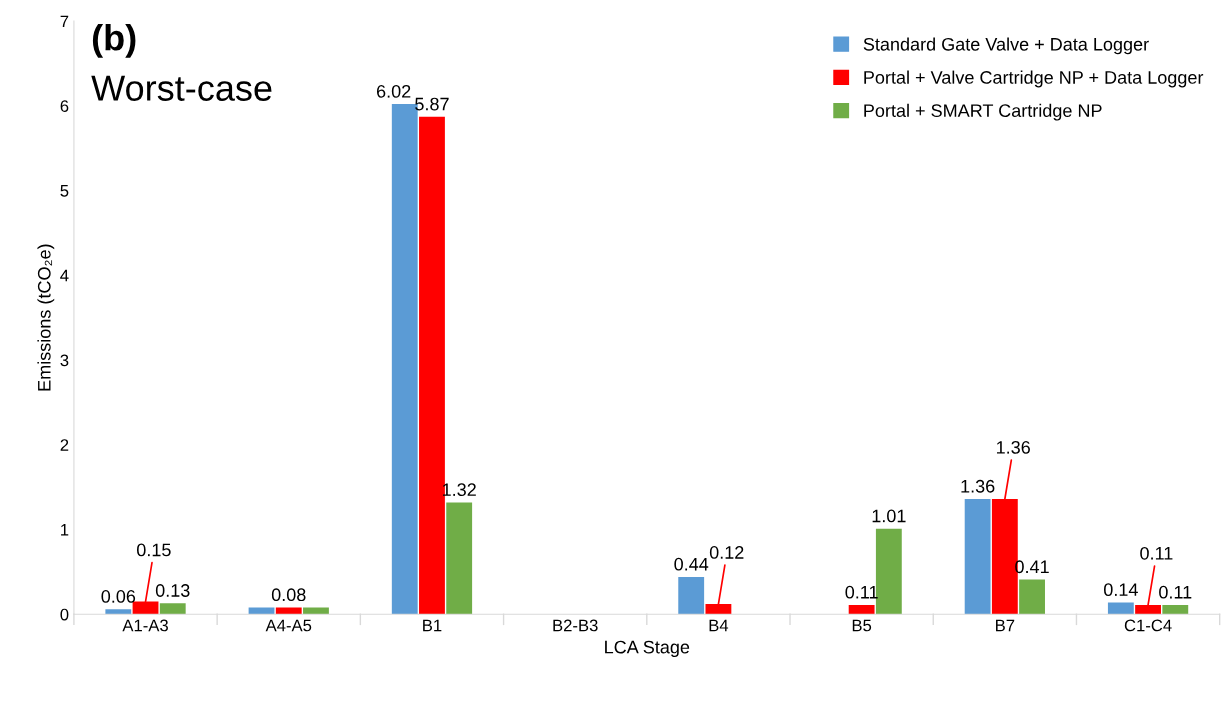 Image resolution: width=1232 pixels, height=702 pixels. What do you see at coordinates (575, 625) in the screenshot?
I see `x-tick-label: B2-B3` at bounding box center [575, 625].